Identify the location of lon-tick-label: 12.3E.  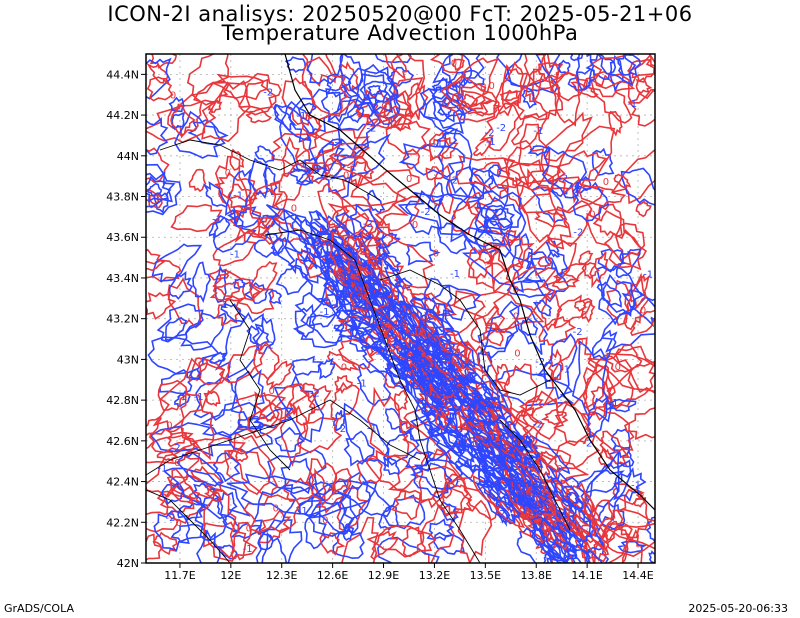
(281, 575).